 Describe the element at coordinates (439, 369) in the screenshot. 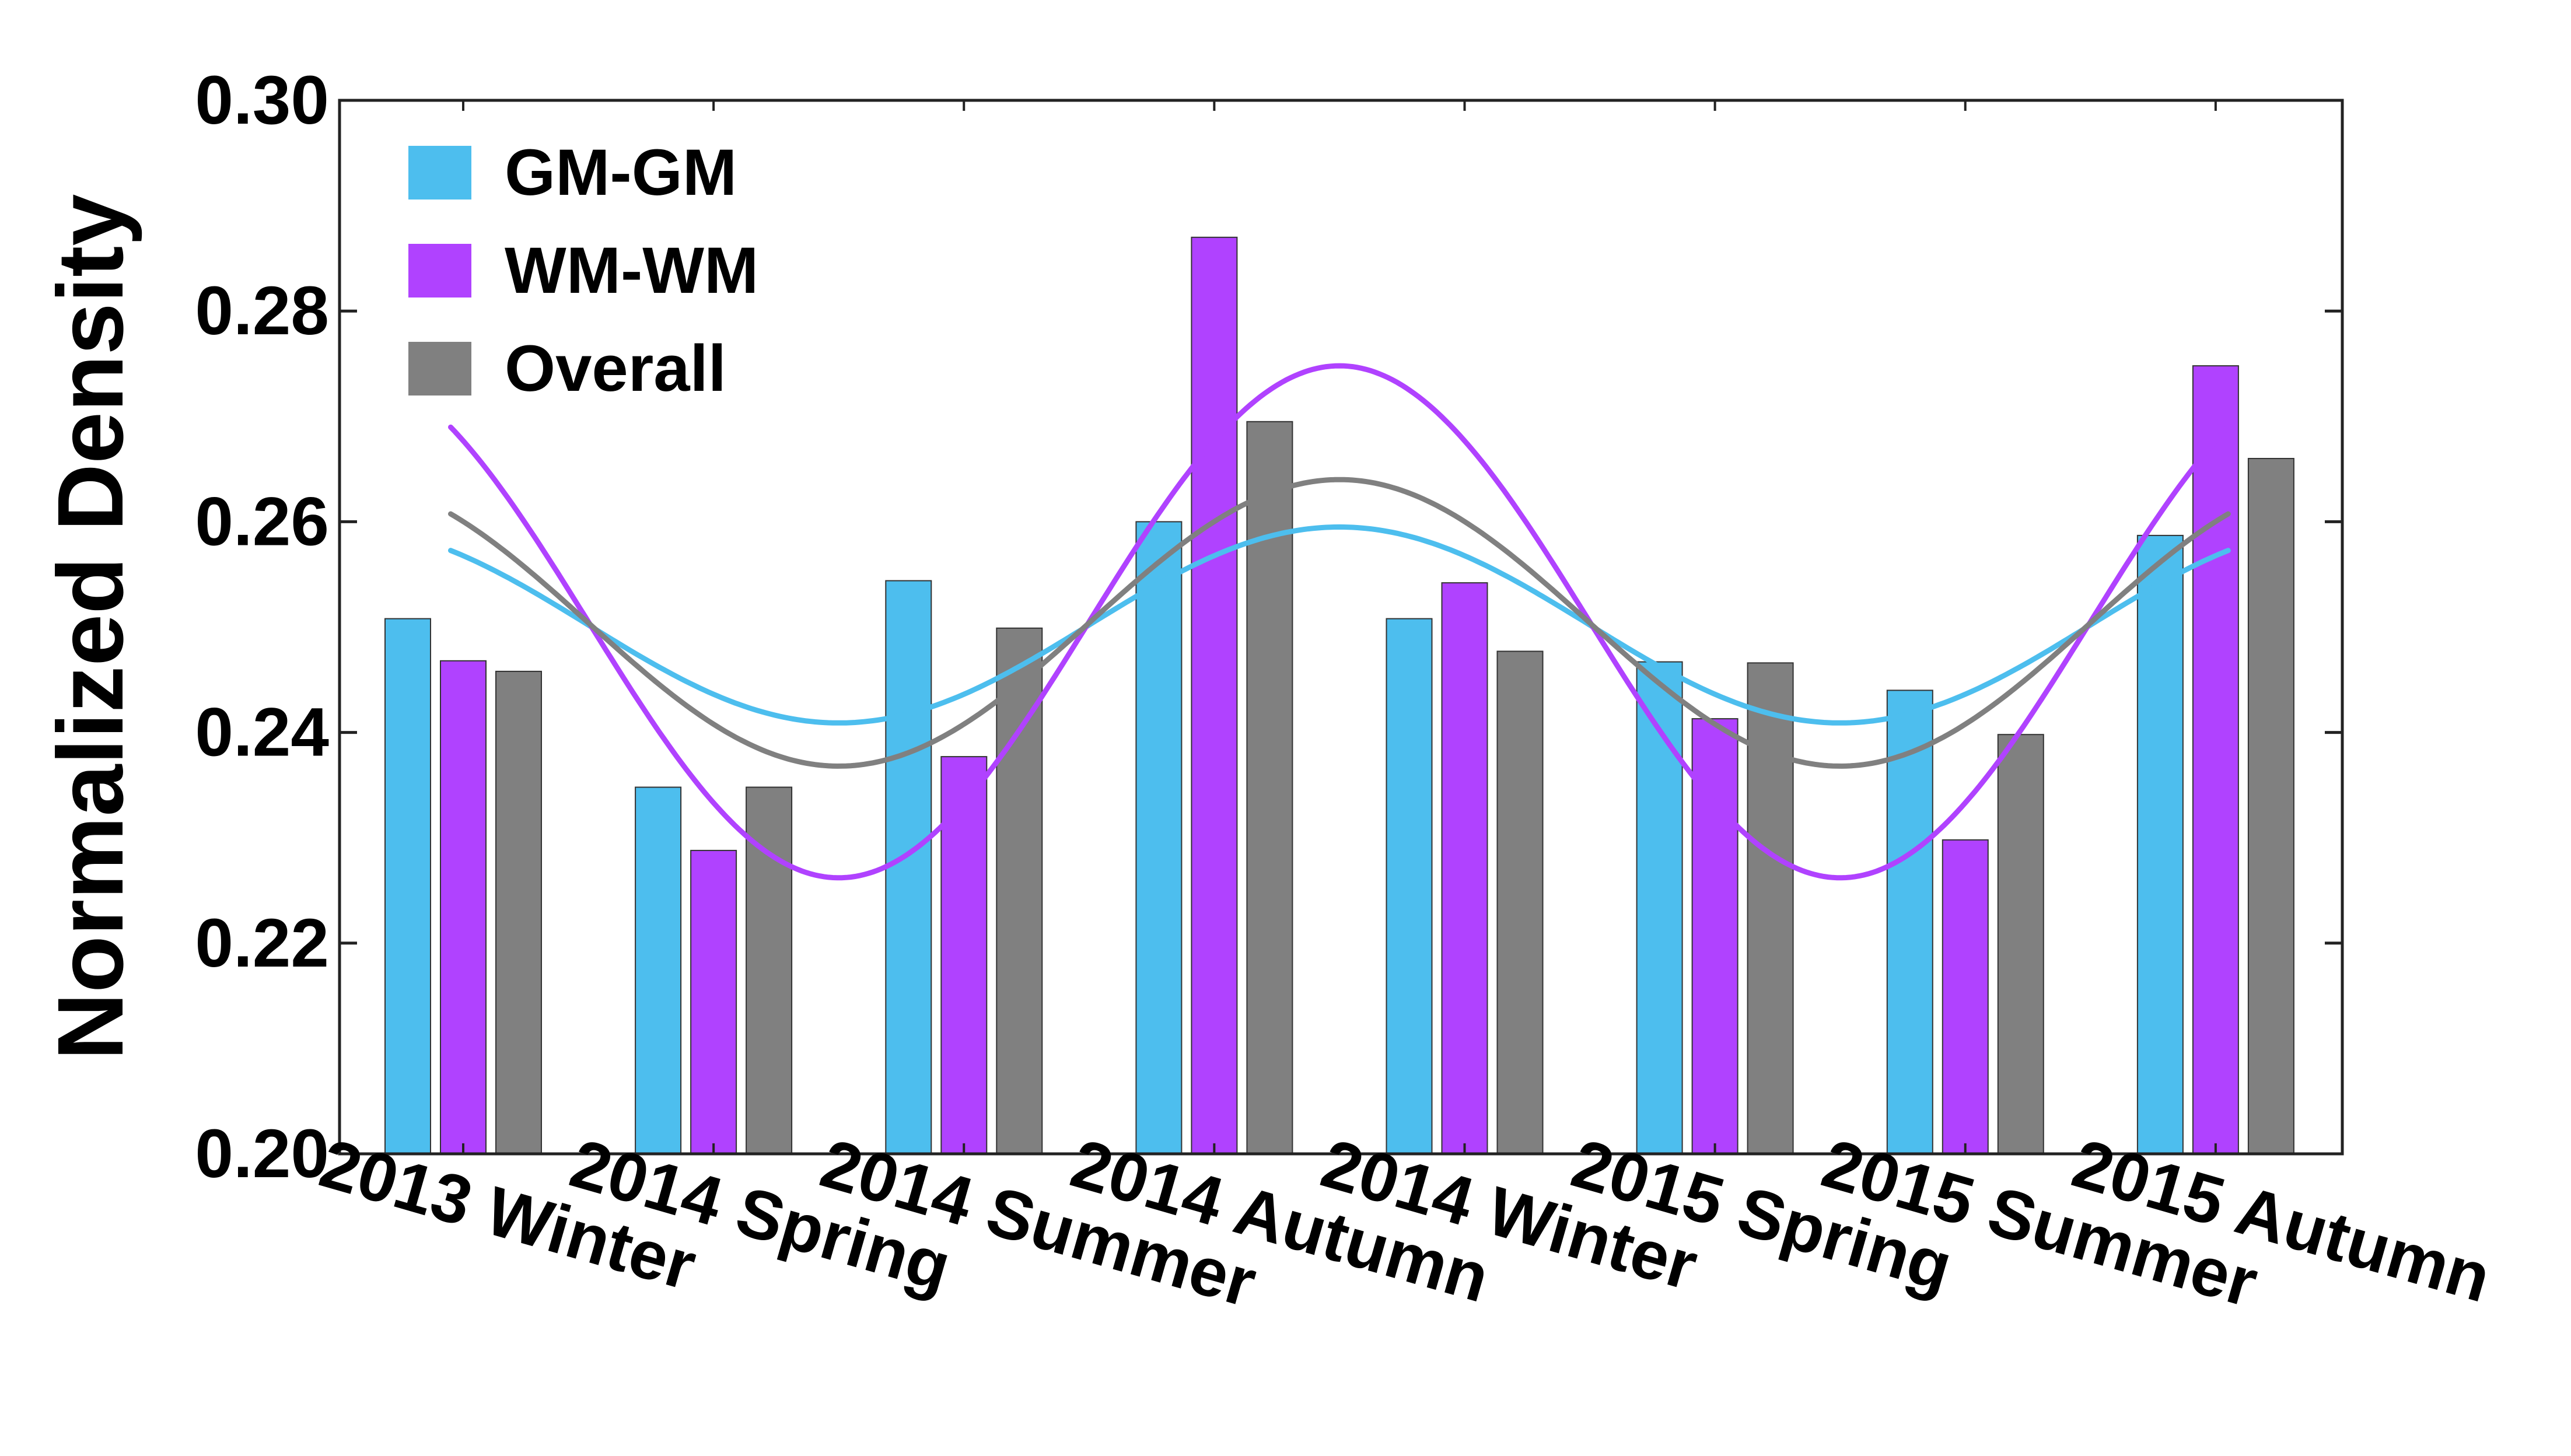

I see `legend-swatch-overall` at that location.